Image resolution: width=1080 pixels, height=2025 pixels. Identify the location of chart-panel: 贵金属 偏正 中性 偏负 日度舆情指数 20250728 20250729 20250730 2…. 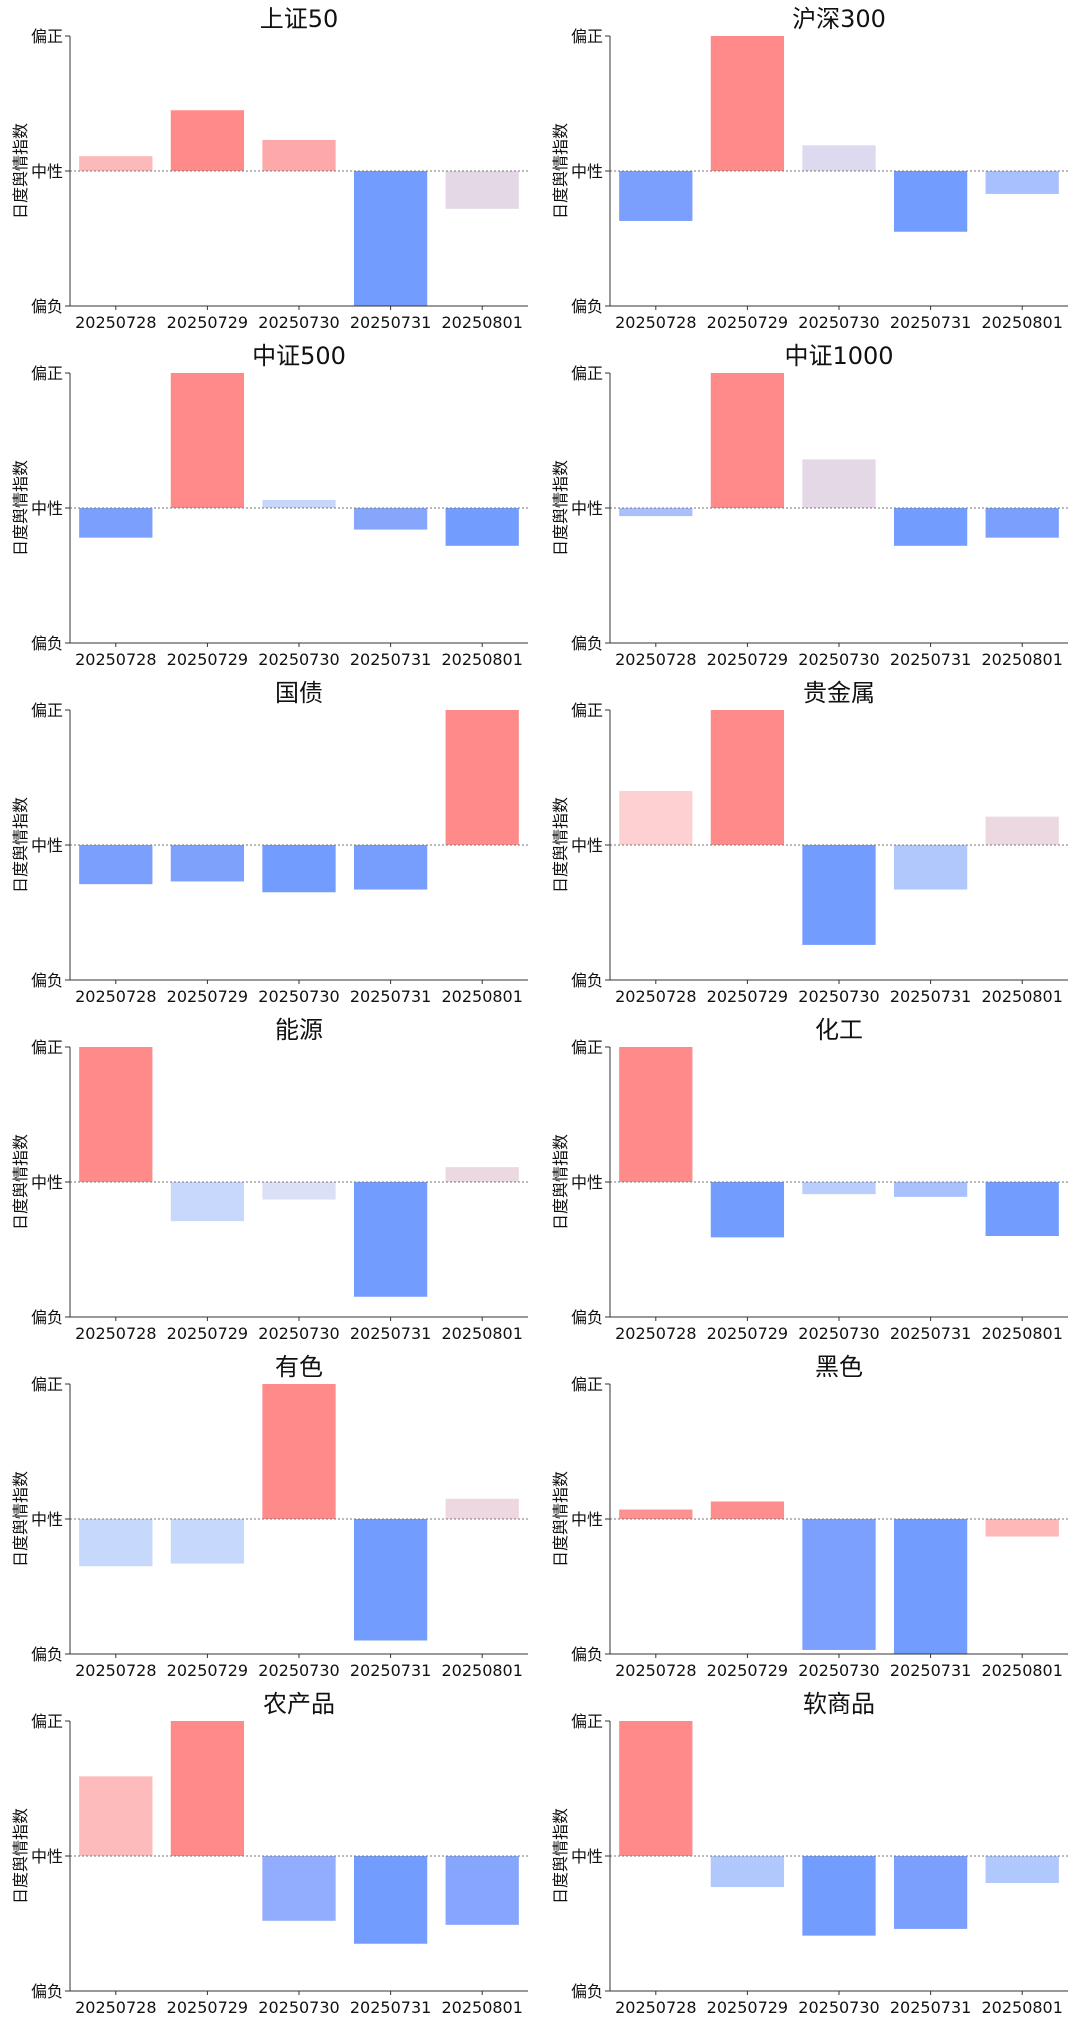
(810, 842).